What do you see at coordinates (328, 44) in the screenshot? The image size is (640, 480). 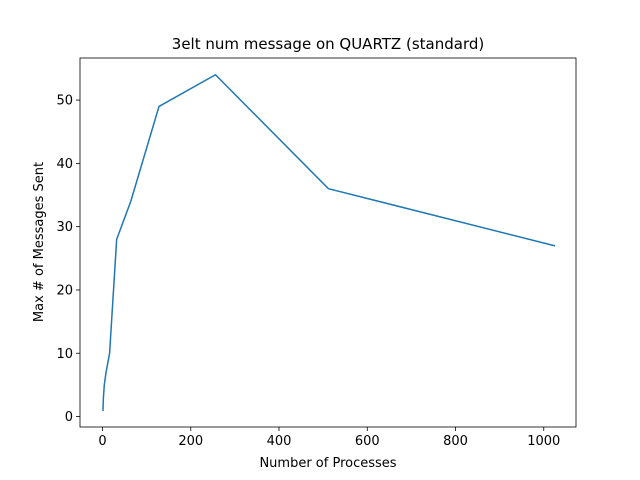 I see `chart-title: 3elt num message on QUARTZ (standard)` at bounding box center [328, 44].